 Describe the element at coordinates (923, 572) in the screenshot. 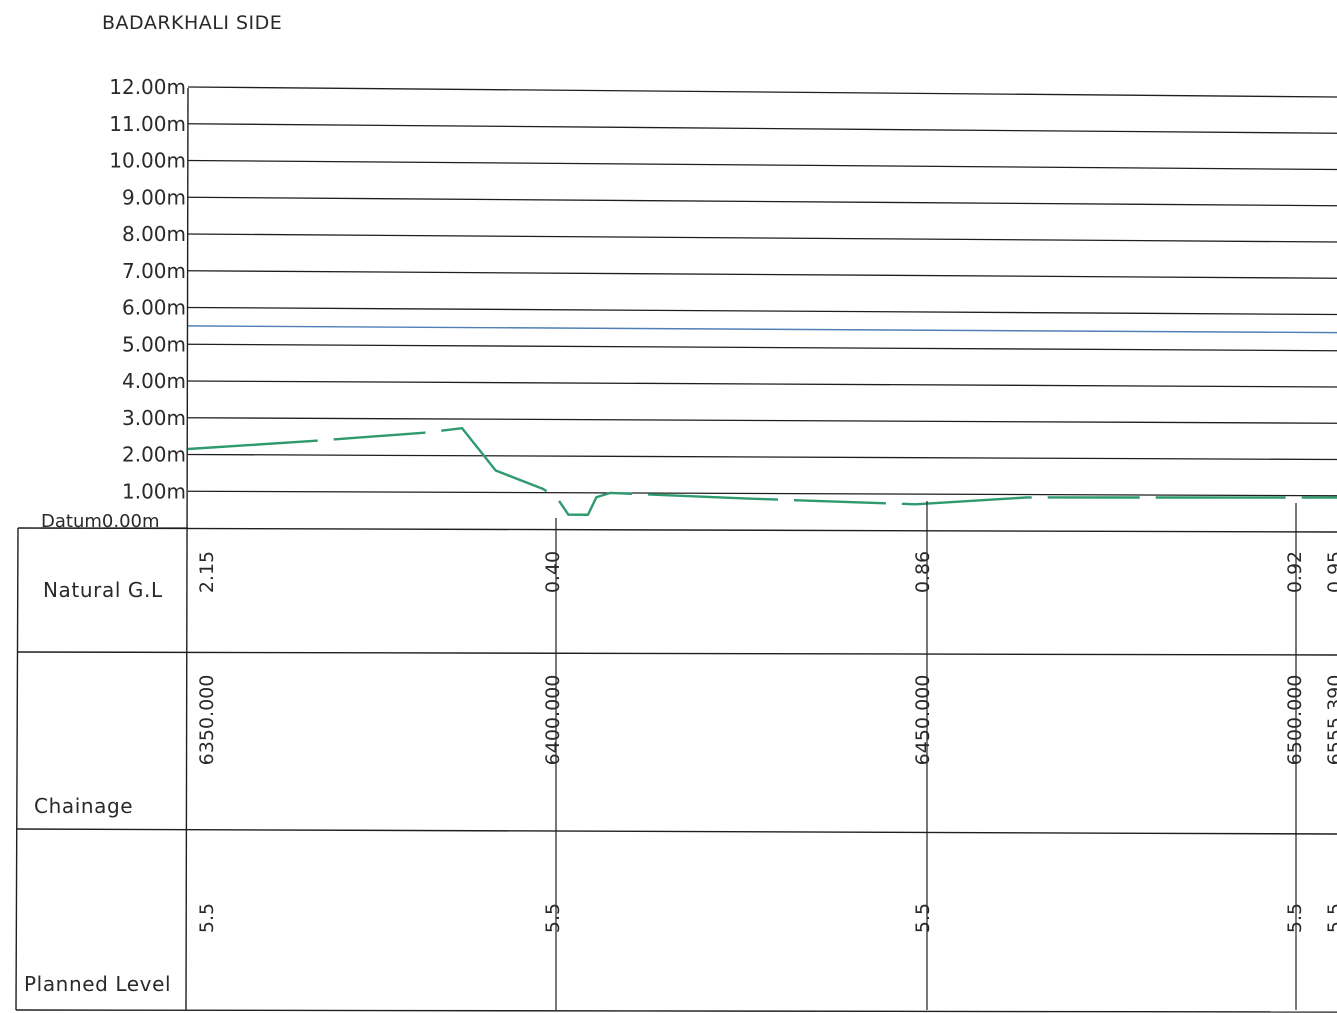

I see `natural-gl-value: 0.86` at that location.